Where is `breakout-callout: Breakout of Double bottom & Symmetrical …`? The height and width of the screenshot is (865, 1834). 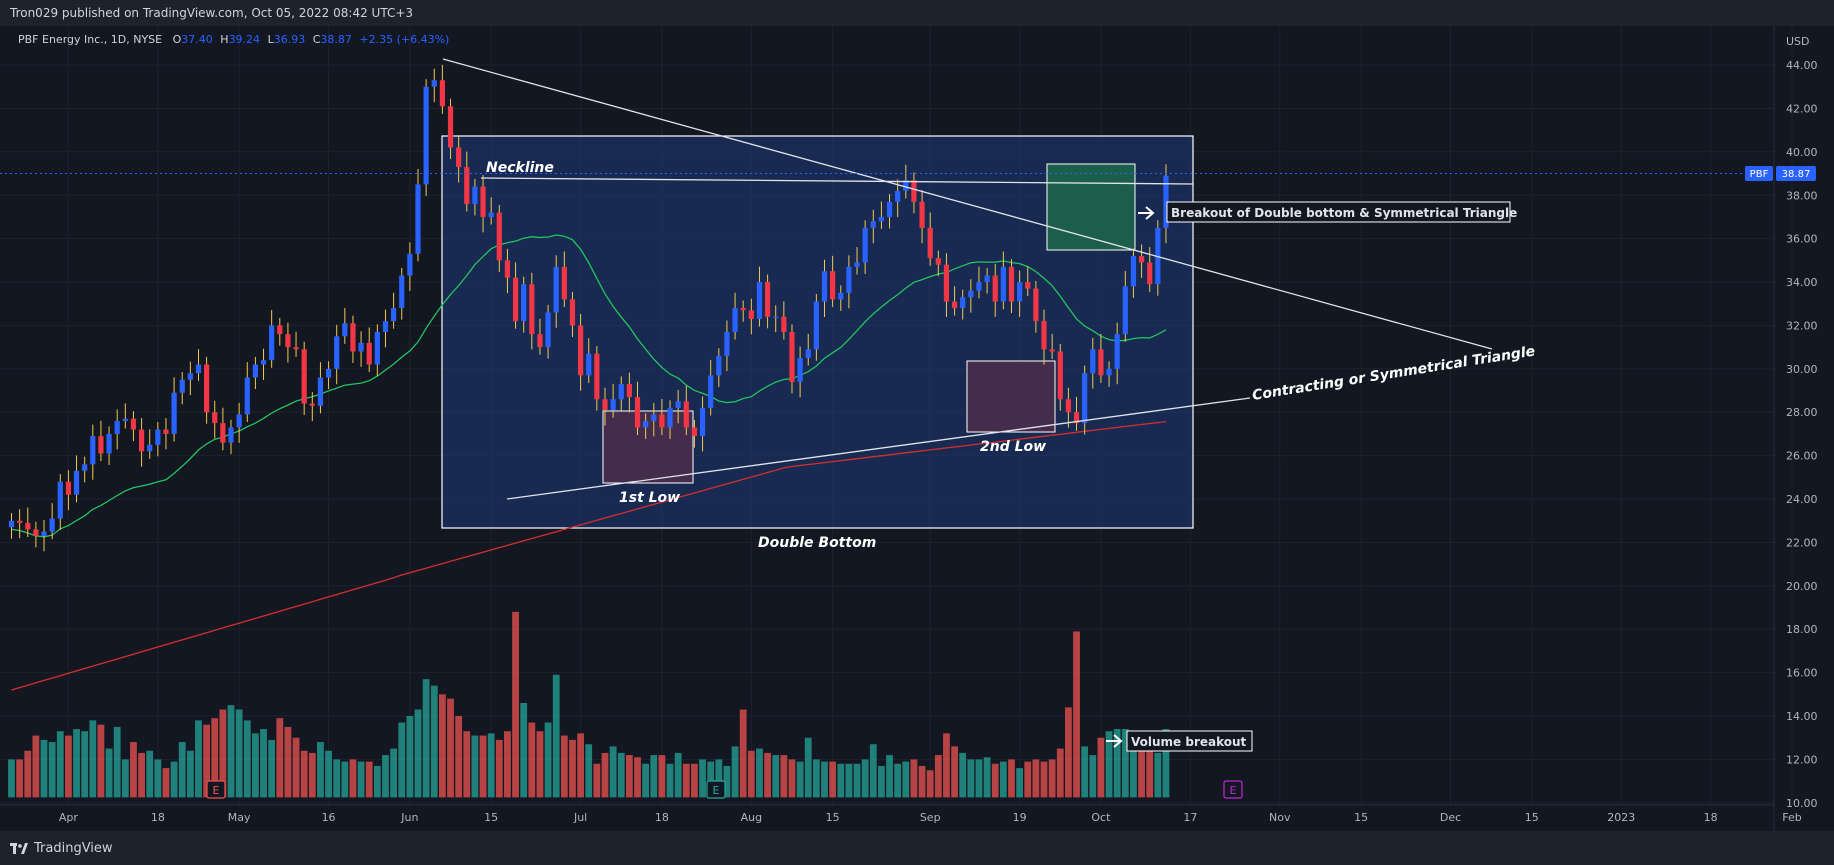
breakout-callout: Breakout of Double bottom & Symmetrical … is located at coordinates (1327, 212).